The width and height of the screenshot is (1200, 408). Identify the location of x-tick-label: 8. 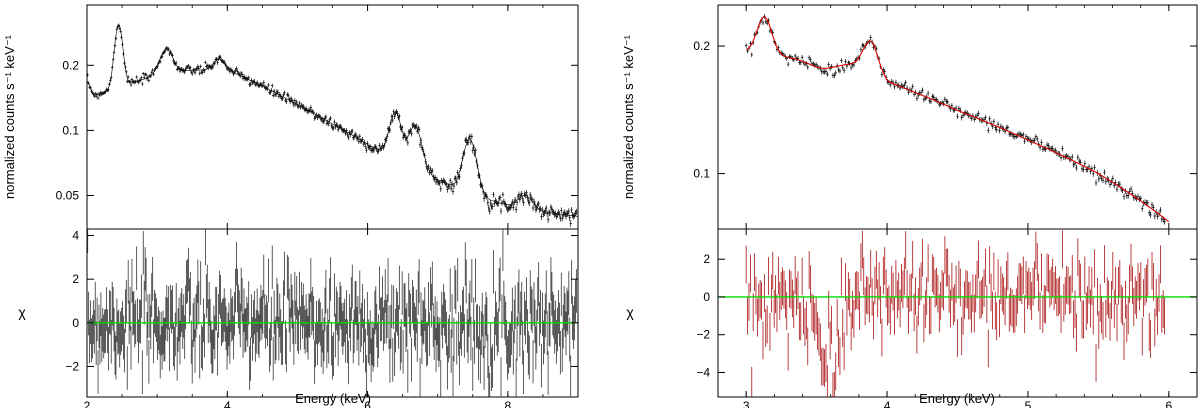
(508, 403).